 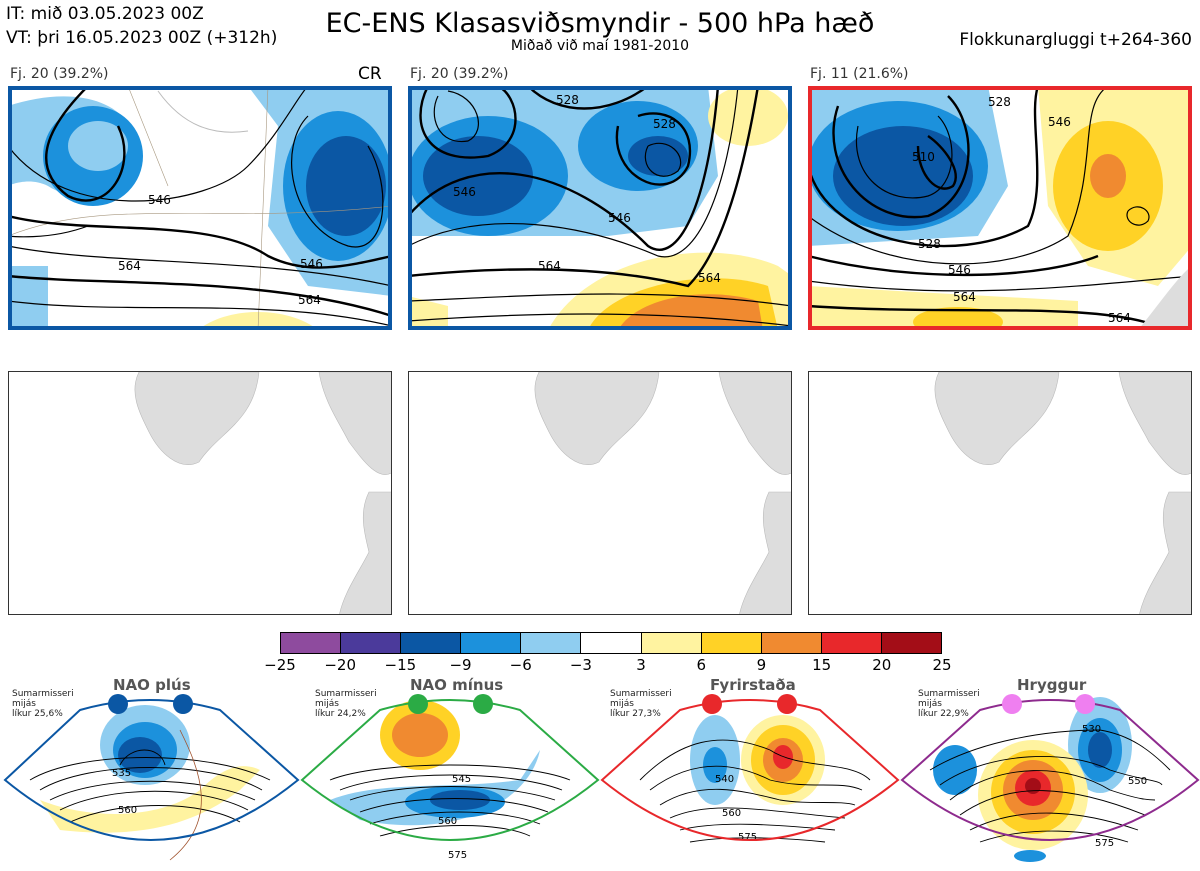 What do you see at coordinates (1000, 208) in the screenshot?
I see `cluster-map-3: 528 510 546 528 546 564 564` at bounding box center [1000, 208].